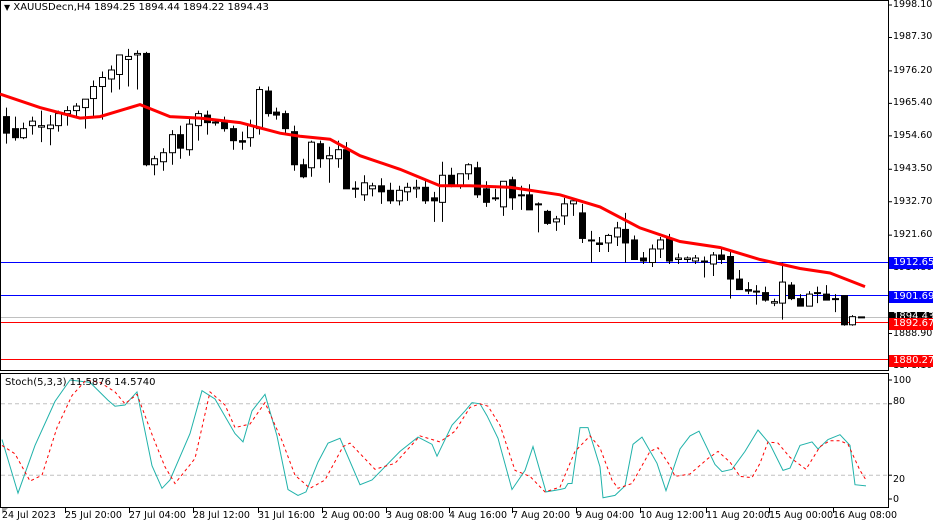  What do you see at coordinates (913, 135) in the screenshot?
I see `price-axis-label: 1954.60` at bounding box center [913, 135].